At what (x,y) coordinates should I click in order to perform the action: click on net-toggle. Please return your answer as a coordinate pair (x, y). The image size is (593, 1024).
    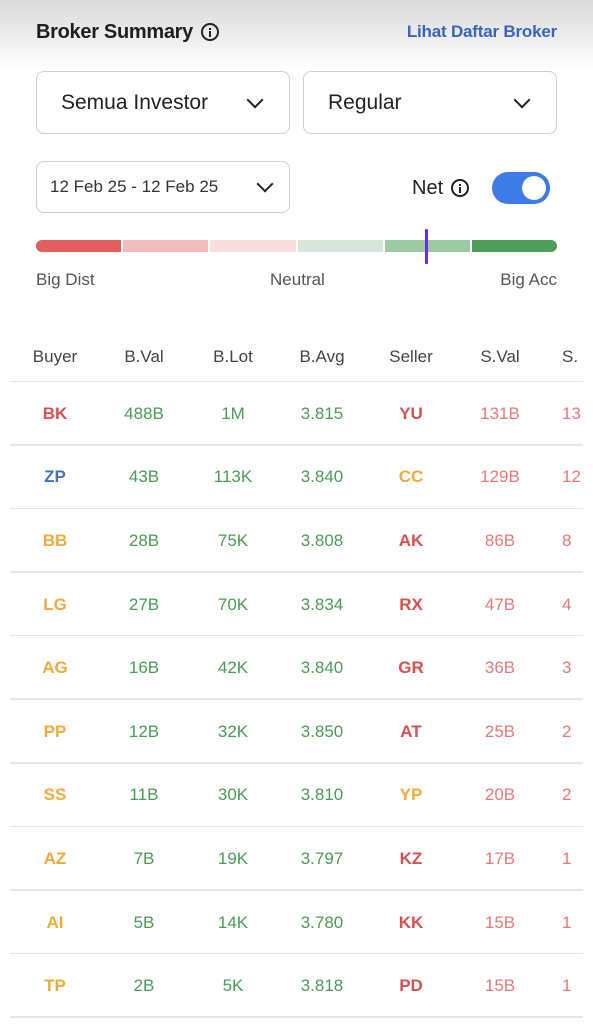
    Looking at the image, I should click on (521, 188).